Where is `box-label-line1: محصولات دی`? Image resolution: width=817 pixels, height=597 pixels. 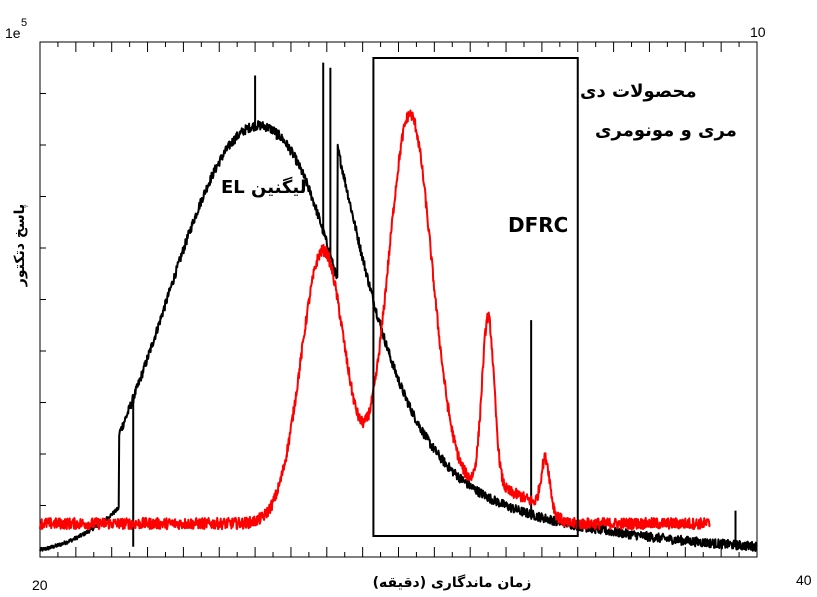 box-label-line1: محصولات دی is located at coordinates (638, 91).